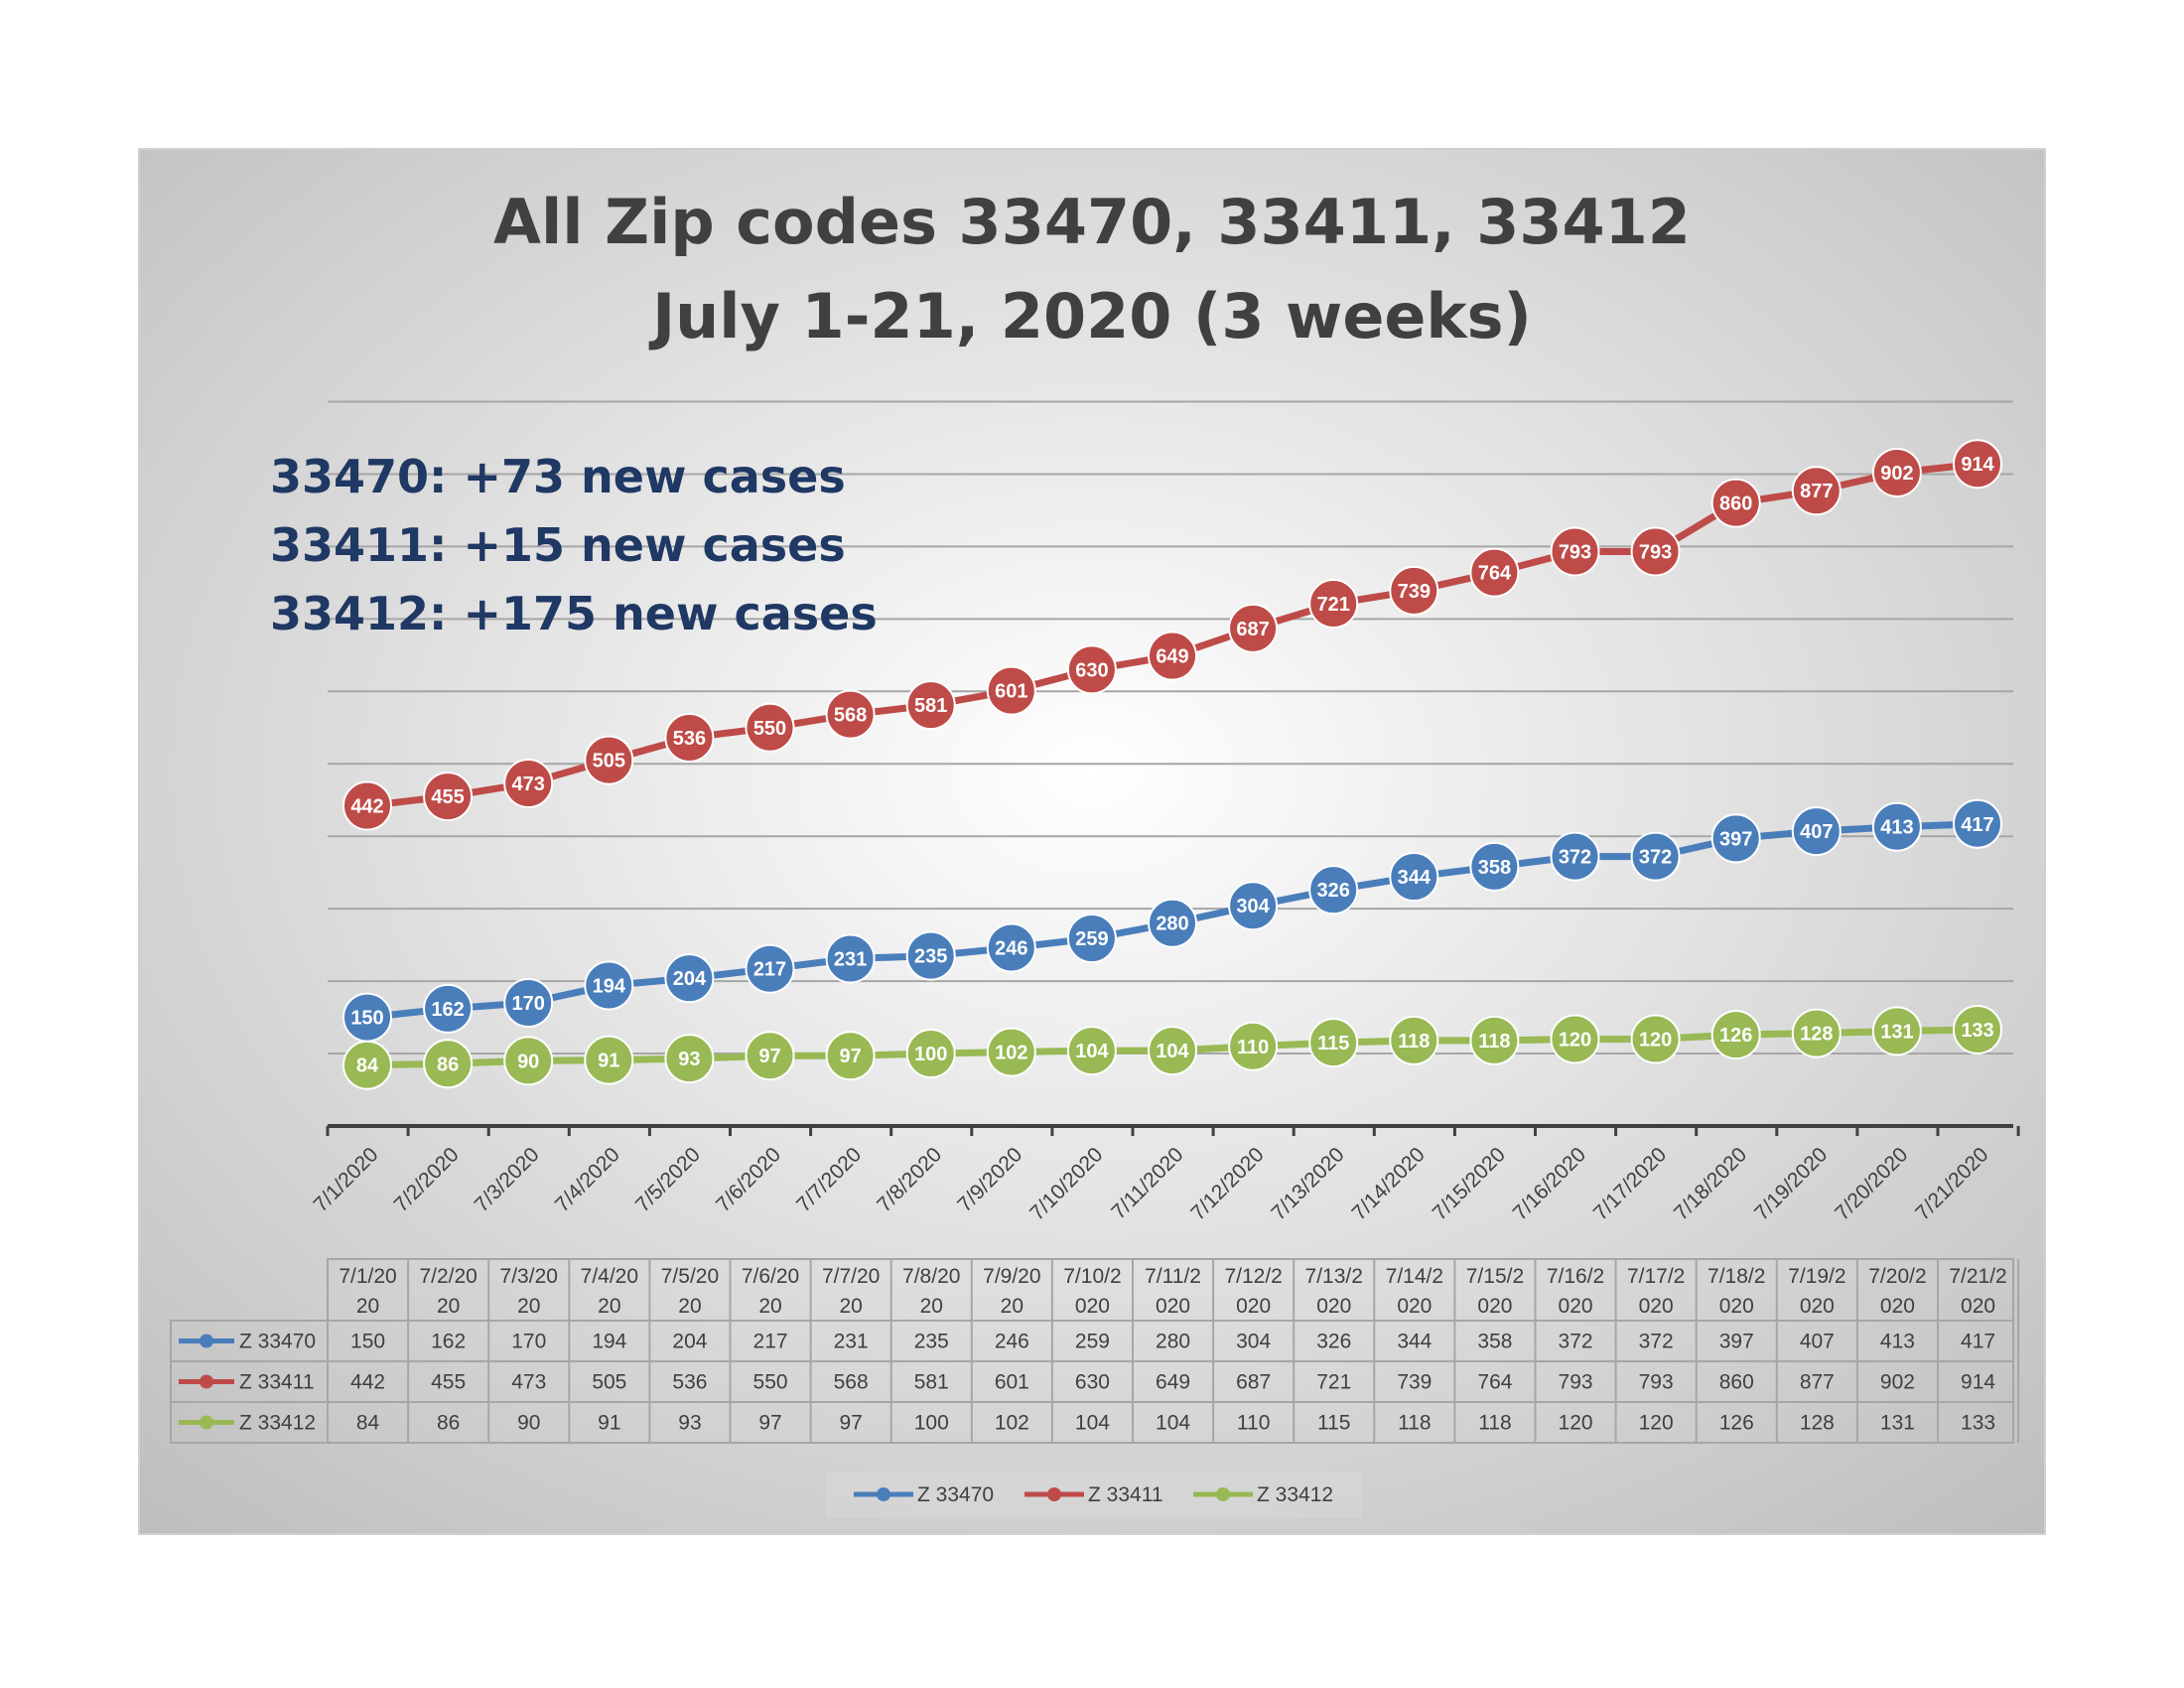 The image size is (2184, 1688). I want to click on data-label: 550, so click(769, 729).